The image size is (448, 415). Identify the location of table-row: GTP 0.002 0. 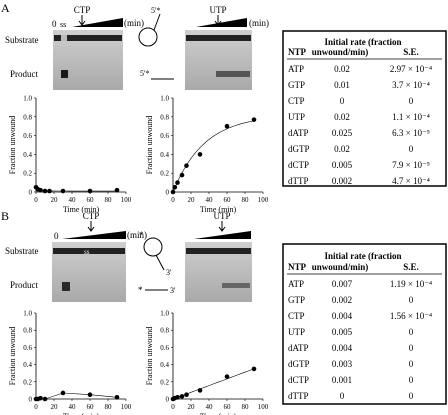
(351, 300).